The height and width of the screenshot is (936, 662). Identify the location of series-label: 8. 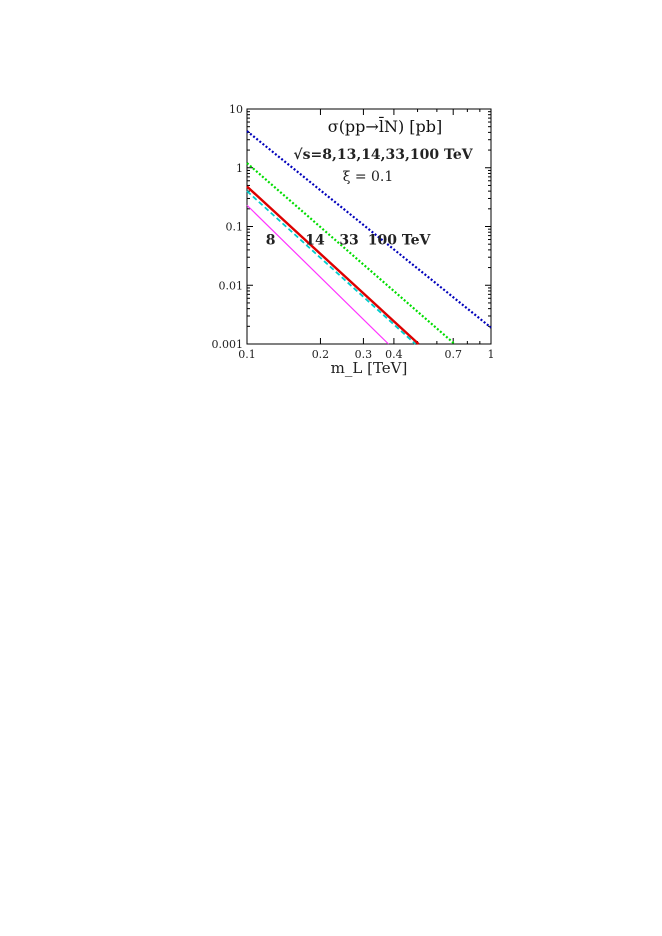
(271, 241).